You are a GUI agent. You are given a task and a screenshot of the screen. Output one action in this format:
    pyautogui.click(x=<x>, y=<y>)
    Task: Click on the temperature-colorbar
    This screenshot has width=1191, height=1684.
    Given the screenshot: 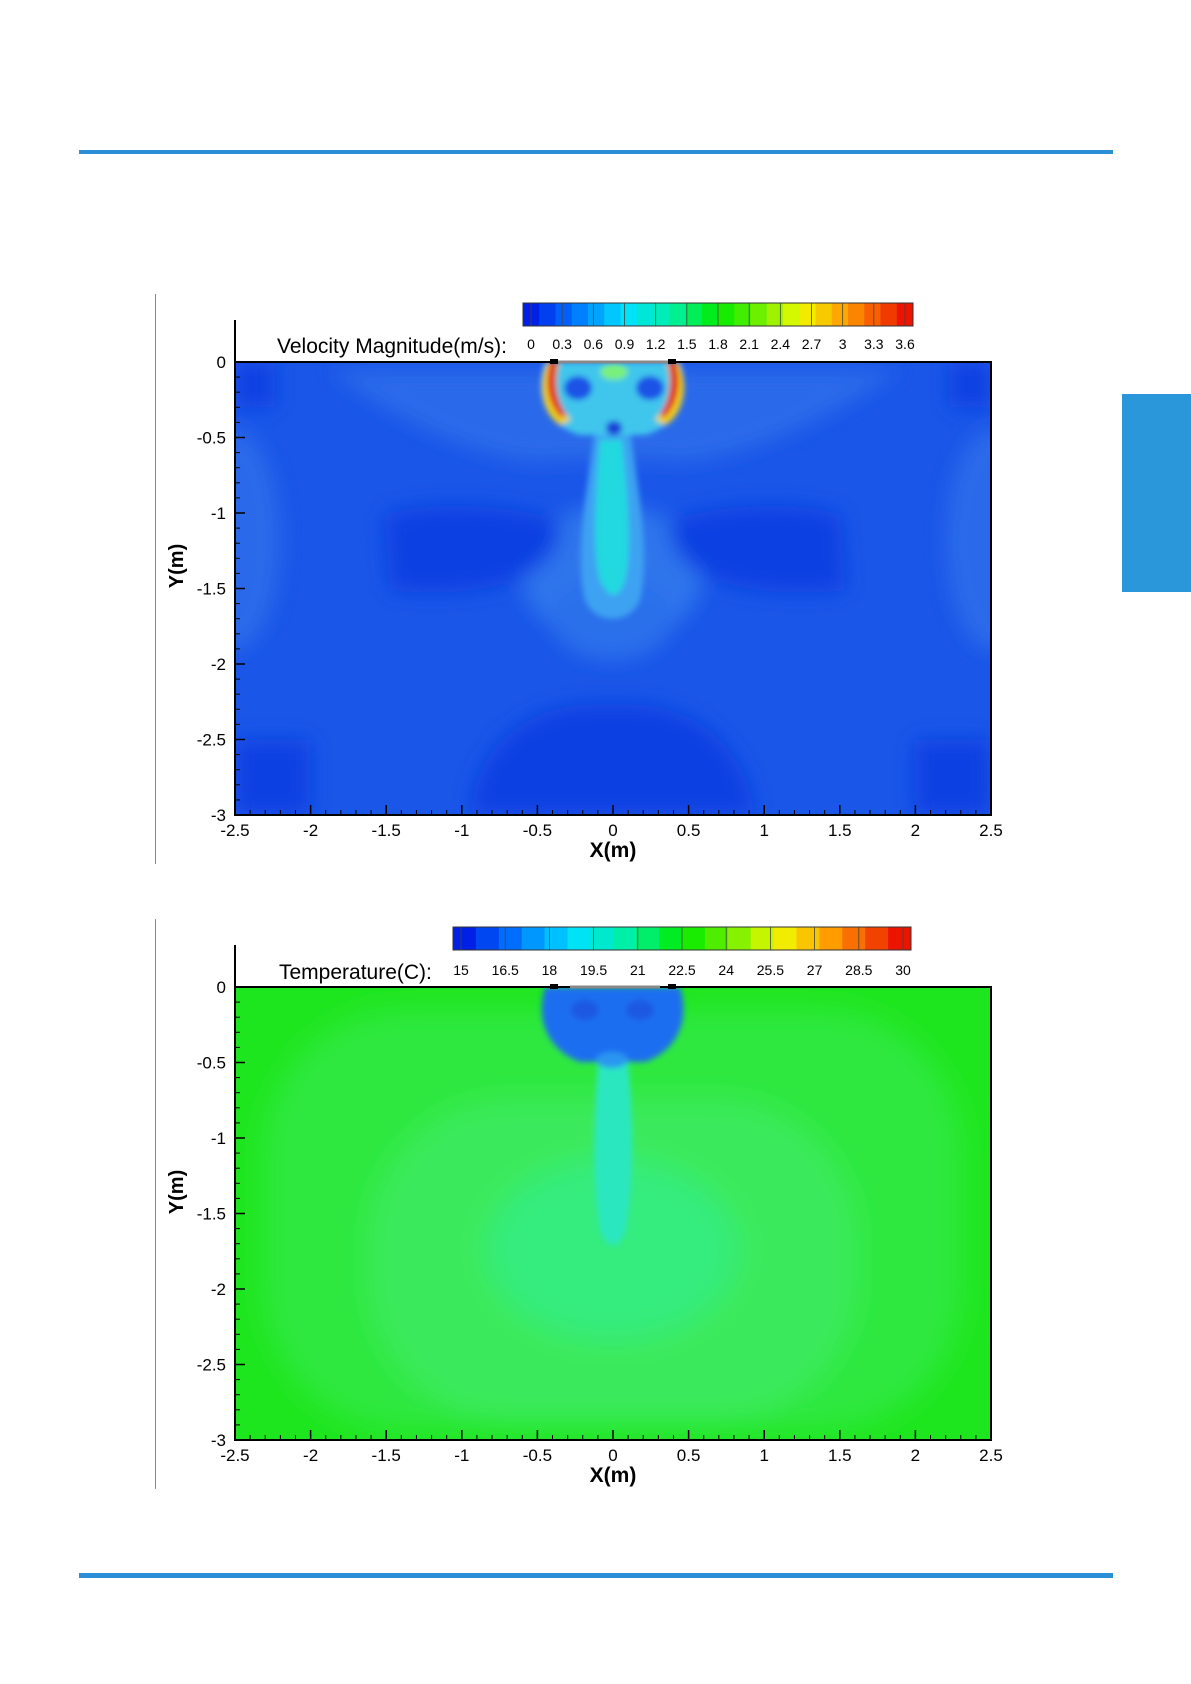 What is the action you would take?
    pyautogui.click(x=682, y=938)
    